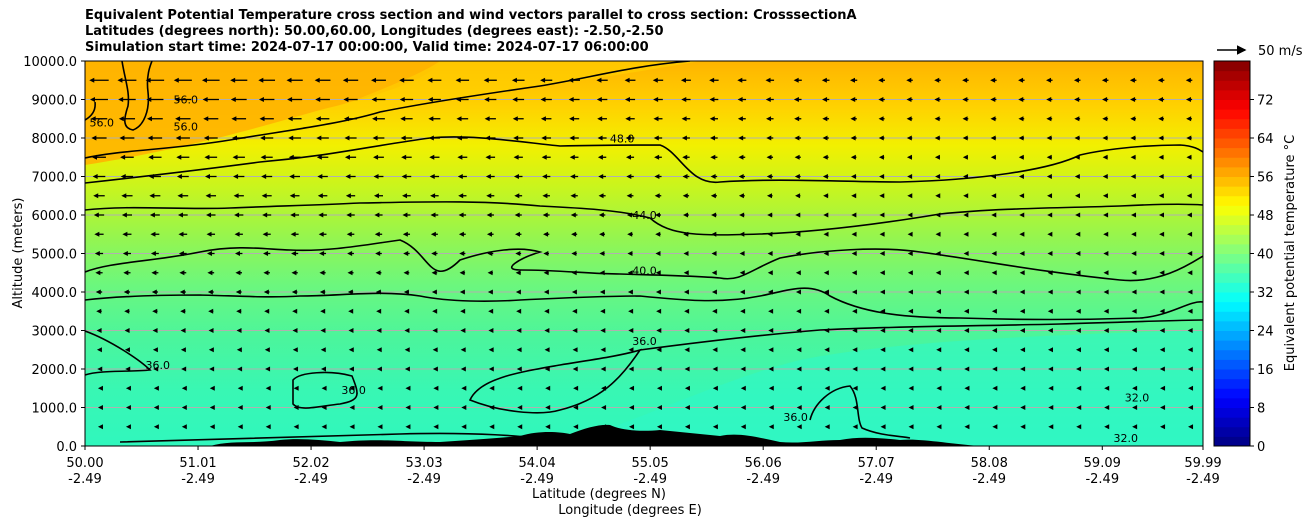 This screenshot has height=526, width=1308. I want to click on colorbar-tick-label: 24, so click(1265, 332).